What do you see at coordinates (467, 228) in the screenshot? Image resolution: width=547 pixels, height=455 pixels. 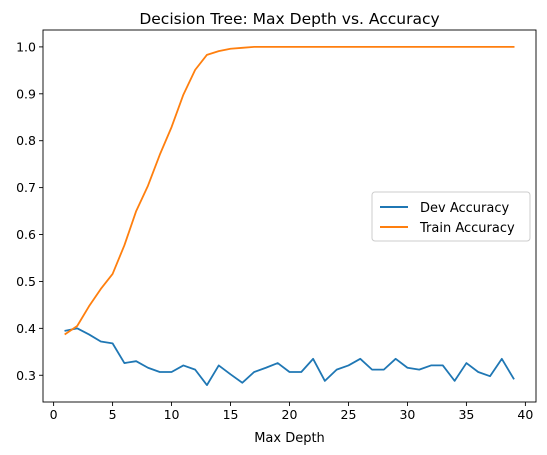 I see `legend-label-train: Train Accuracy` at bounding box center [467, 228].